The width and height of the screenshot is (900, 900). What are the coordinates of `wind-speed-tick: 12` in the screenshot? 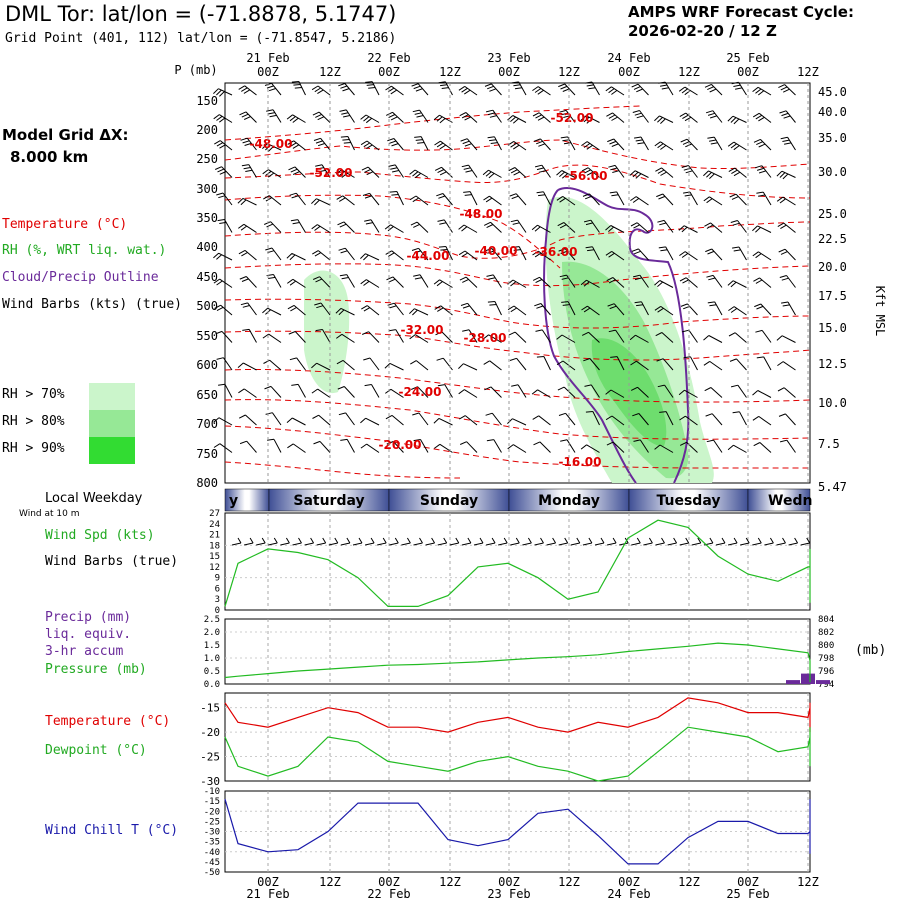 It's located at (214, 568).